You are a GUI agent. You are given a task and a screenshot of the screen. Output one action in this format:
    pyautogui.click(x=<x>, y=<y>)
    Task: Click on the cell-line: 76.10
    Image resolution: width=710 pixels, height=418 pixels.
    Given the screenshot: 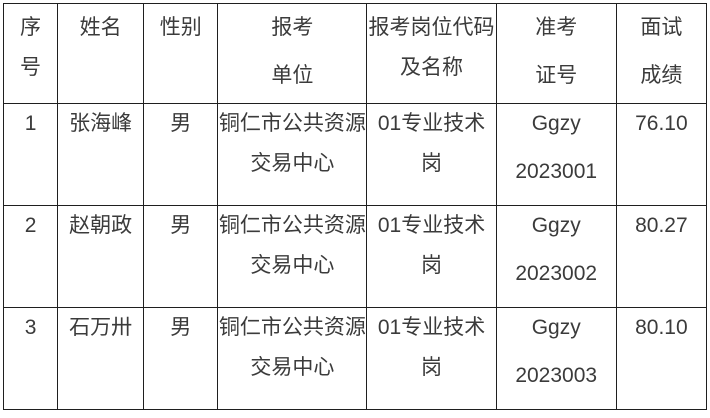 What is the action you would take?
    pyautogui.click(x=661, y=123)
    